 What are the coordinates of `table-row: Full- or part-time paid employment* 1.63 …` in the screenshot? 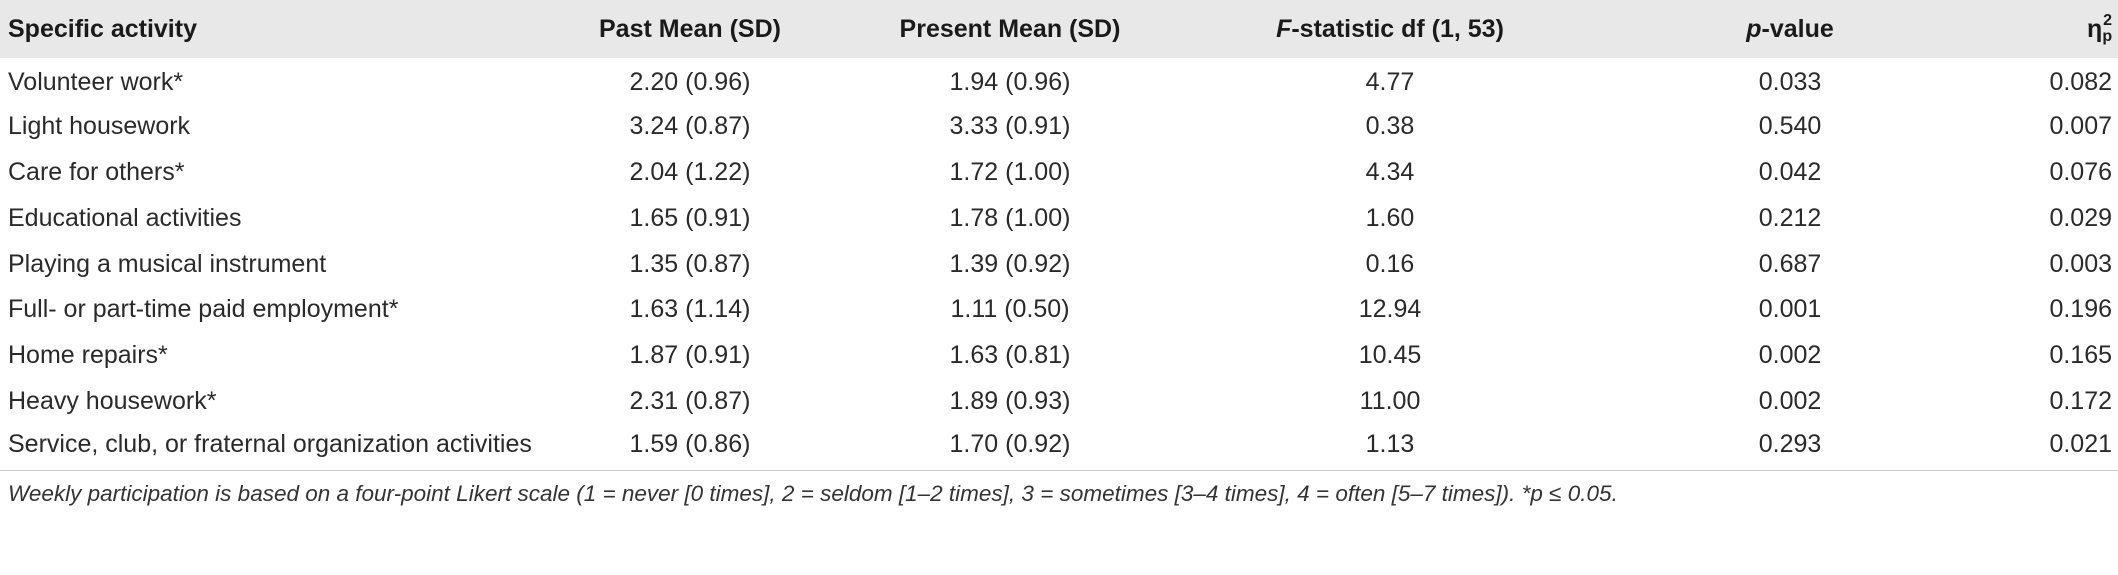 It's located at (1059, 310).